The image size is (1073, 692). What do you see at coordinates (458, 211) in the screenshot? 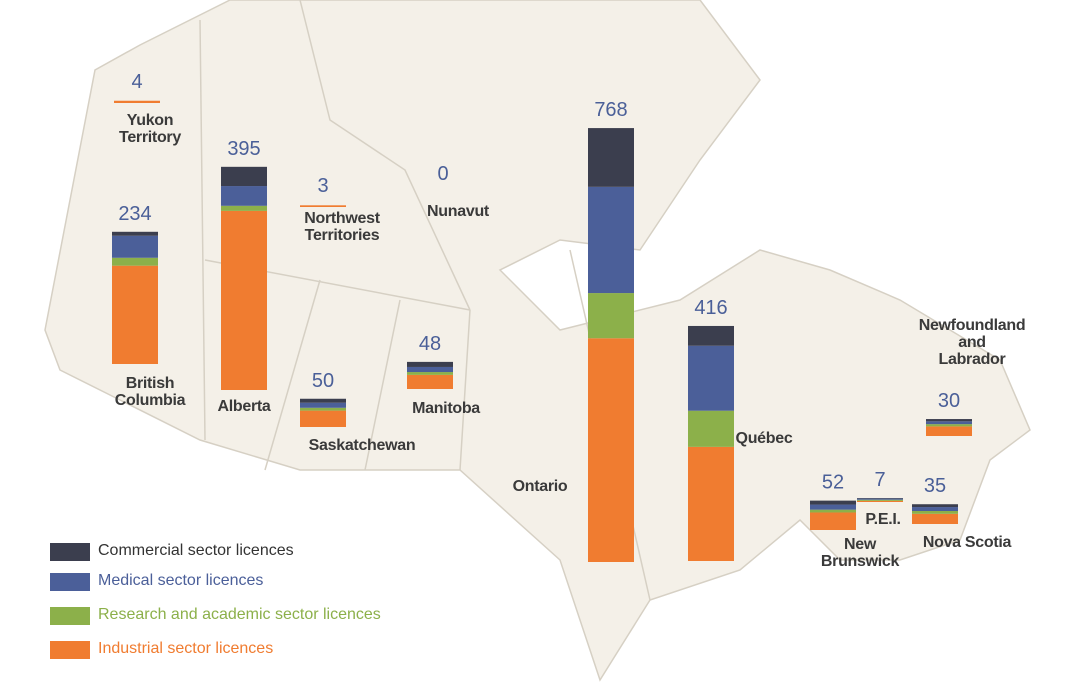
I see `region-label: Nunavut` at bounding box center [458, 211].